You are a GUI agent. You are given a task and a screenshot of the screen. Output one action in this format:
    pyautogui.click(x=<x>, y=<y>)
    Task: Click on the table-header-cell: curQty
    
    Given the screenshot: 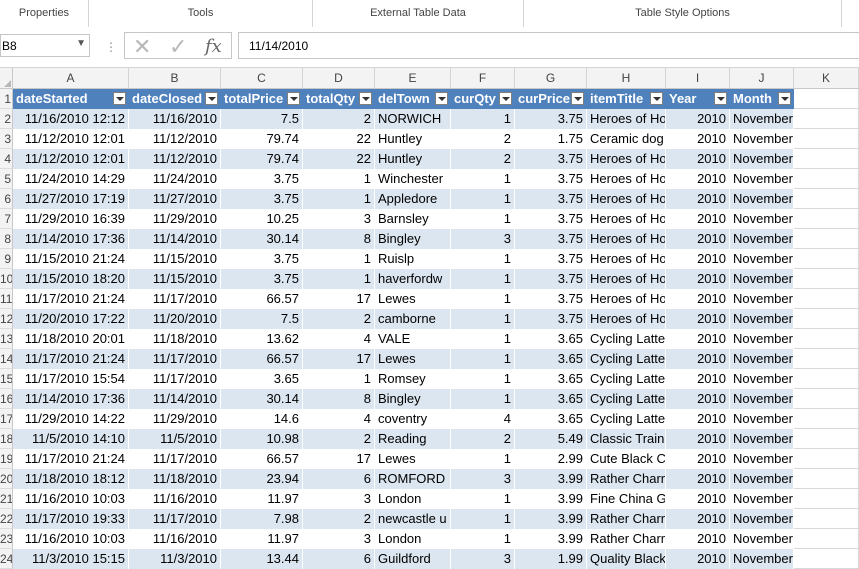 What is the action you would take?
    pyautogui.click(x=483, y=99)
    